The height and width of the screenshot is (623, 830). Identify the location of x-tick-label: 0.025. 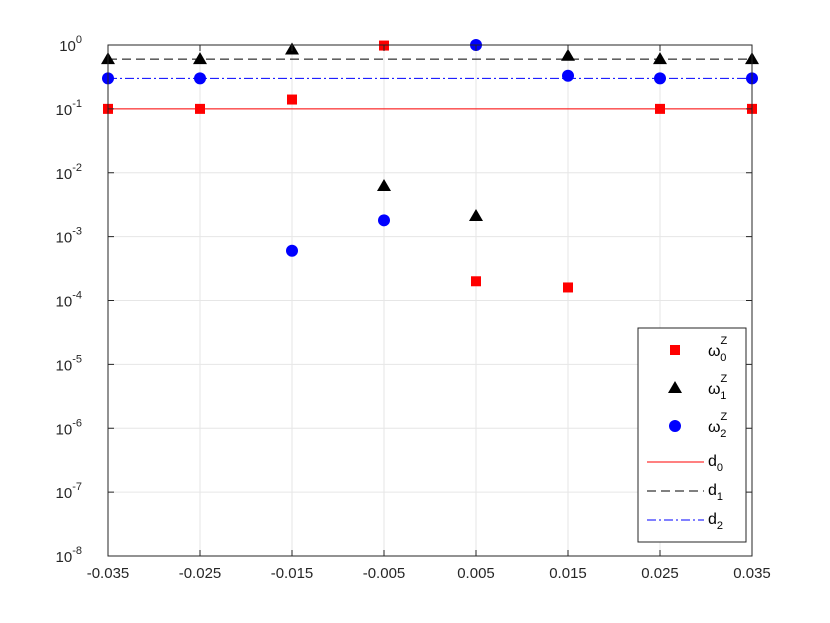
(660, 573).